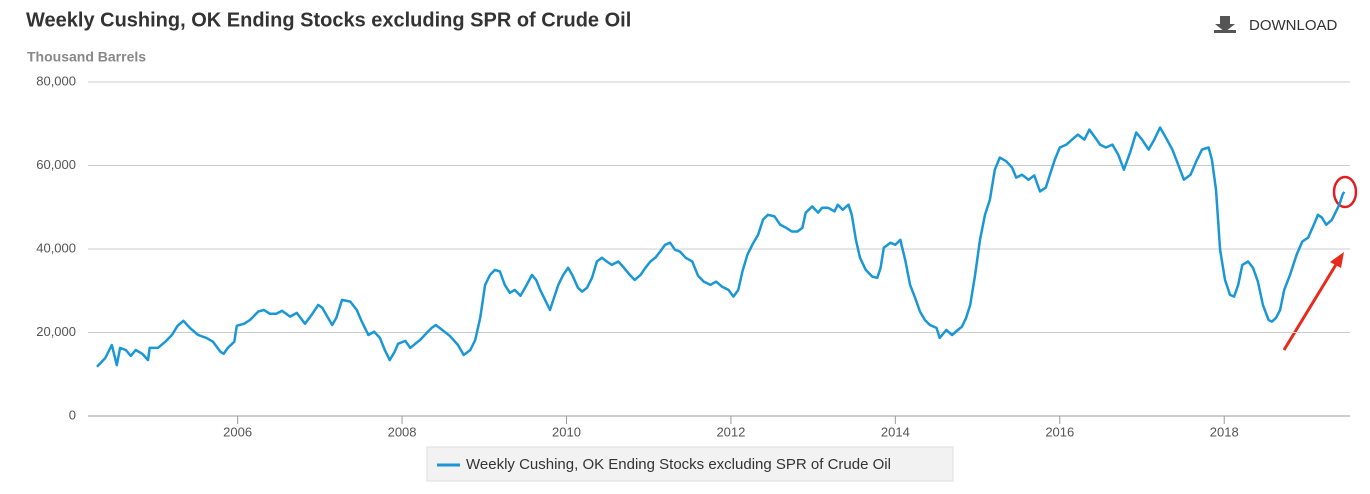  Describe the element at coordinates (72, 414) in the screenshot. I see `y-tick-label: 0` at that location.